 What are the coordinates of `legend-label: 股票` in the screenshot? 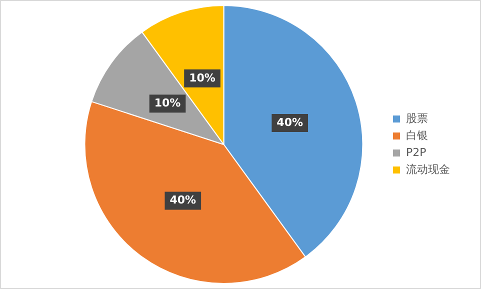 It's located at (417, 118).